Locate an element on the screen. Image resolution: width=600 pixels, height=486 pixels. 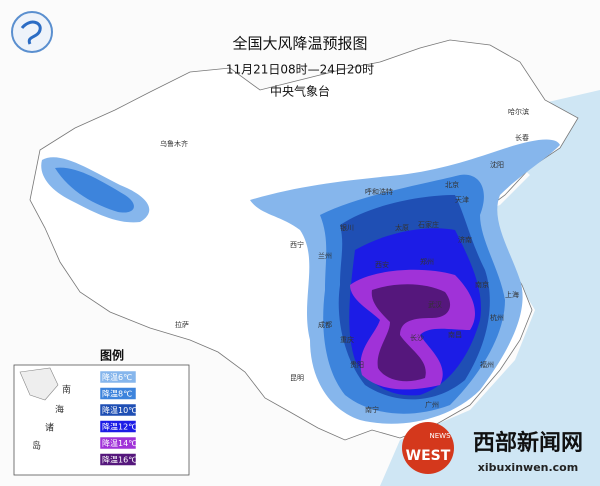
inset-label: 南 is located at coordinates (66, 390).